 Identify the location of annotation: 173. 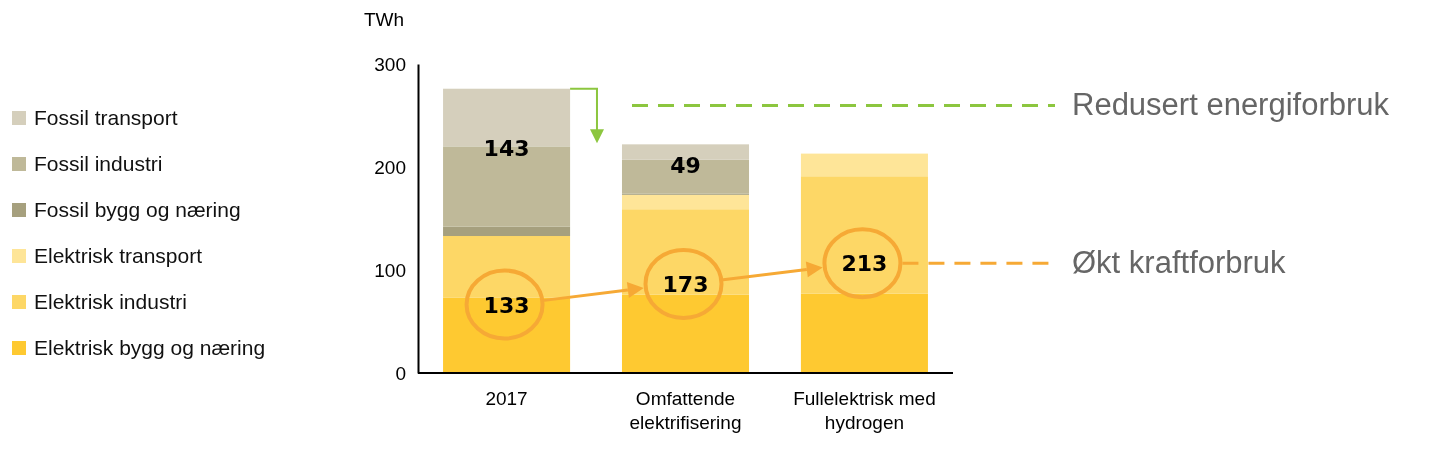
(685, 284).